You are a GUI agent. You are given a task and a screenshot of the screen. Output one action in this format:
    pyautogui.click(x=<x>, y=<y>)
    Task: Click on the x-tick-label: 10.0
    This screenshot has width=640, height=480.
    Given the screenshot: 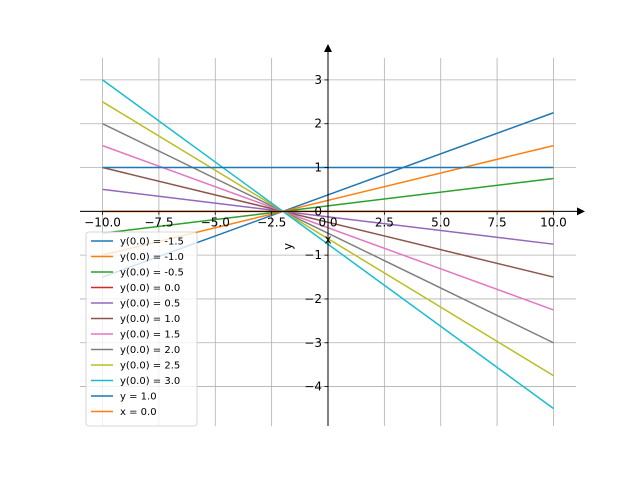 What is the action you would take?
    pyautogui.click(x=553, y=222)
    